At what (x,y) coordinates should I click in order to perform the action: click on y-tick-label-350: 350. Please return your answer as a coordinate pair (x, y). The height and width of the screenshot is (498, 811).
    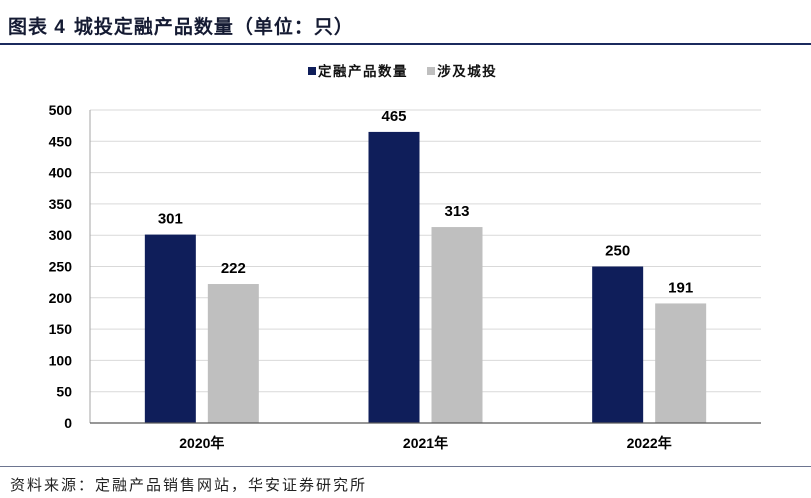
    Looking at the image, I should click on (61, 204).